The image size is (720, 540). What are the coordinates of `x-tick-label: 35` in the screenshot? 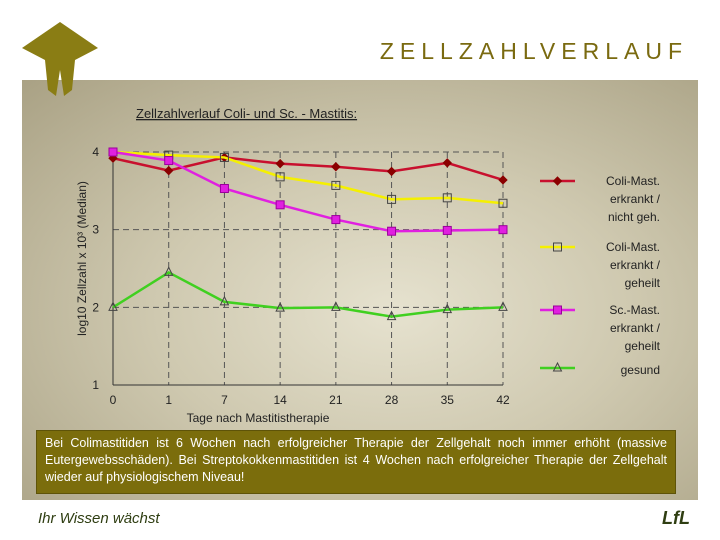 It's located at (448, 400).